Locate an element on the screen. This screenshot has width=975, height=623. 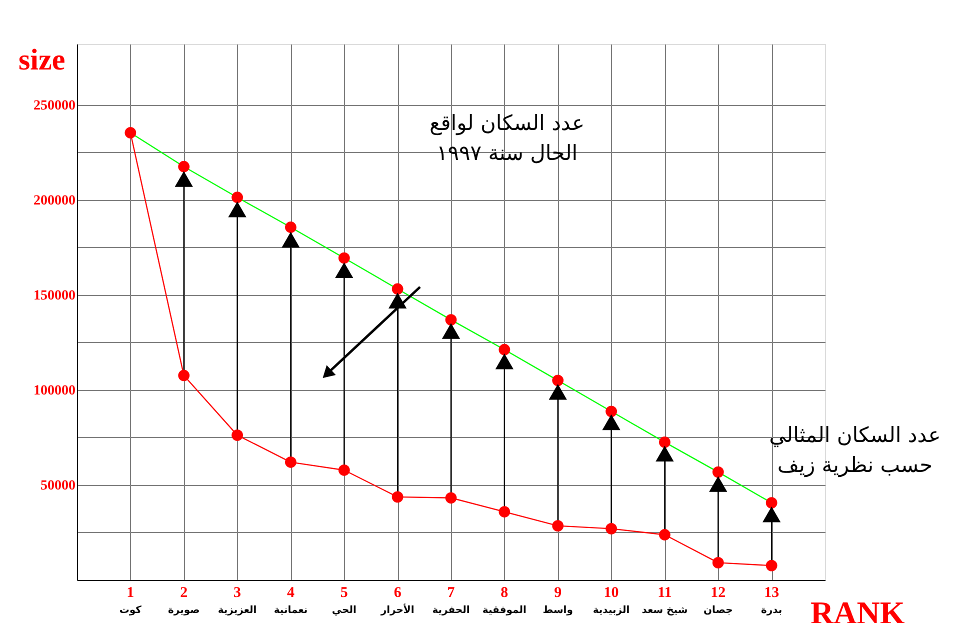
y-tick-label: 100000 is located at coordinates (55, 390).